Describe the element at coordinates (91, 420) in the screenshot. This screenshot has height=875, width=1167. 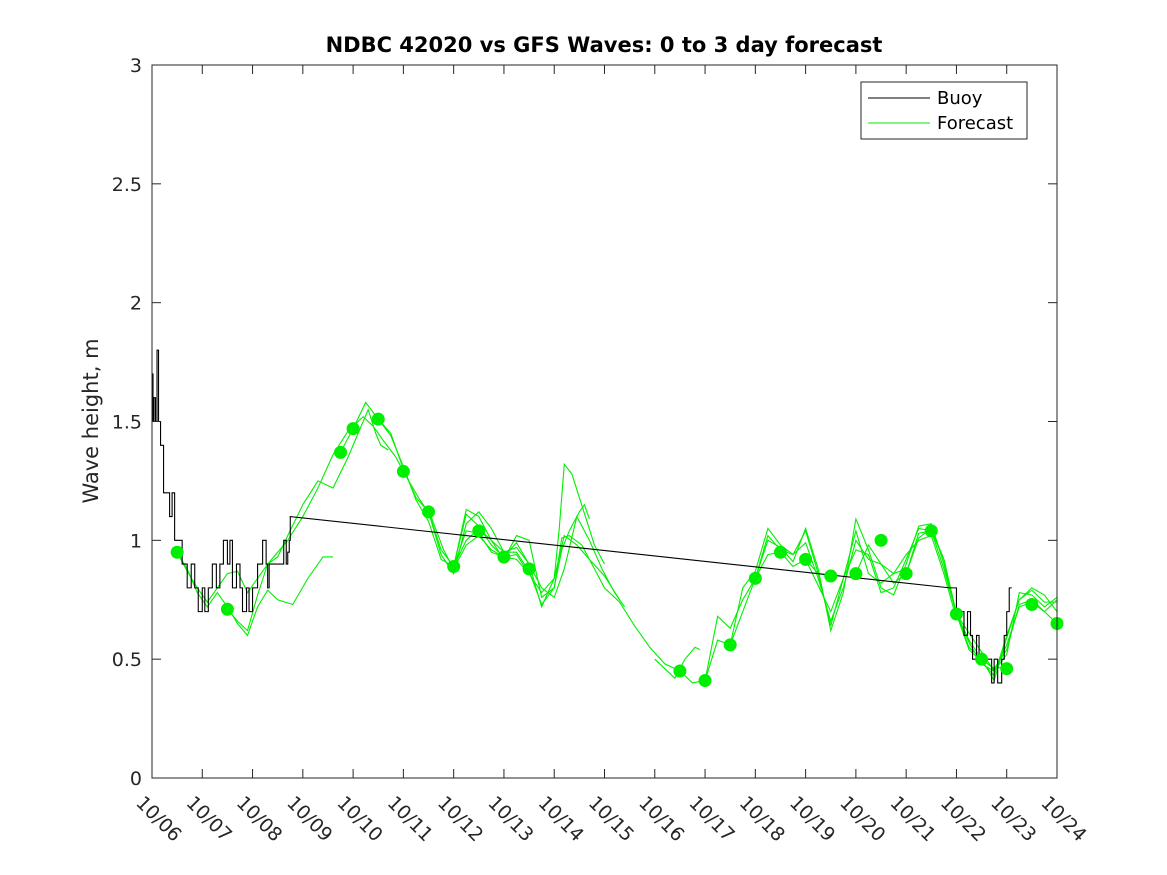
I see `y-axis-label: Wave height, m` at that location.